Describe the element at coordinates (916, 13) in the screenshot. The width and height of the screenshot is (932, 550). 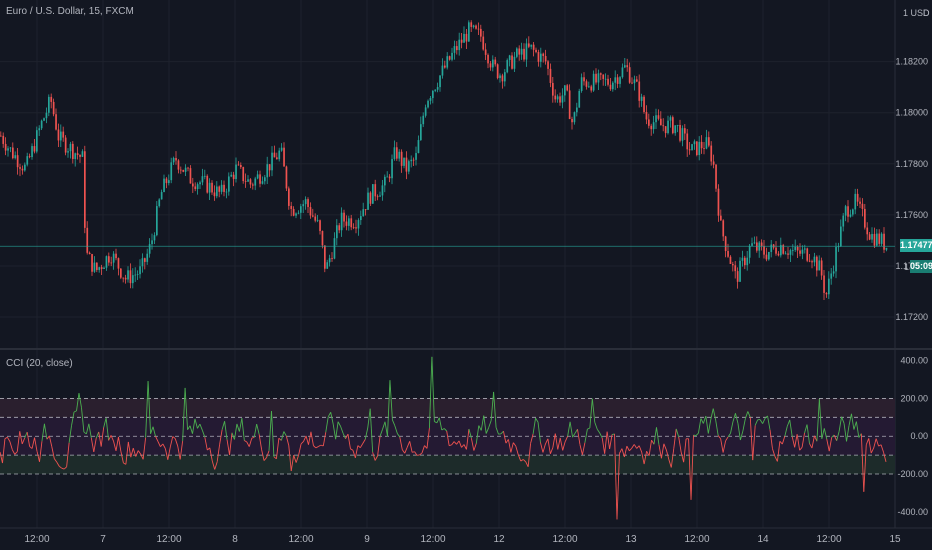
I see `currency-label: 1 USD` at that location.